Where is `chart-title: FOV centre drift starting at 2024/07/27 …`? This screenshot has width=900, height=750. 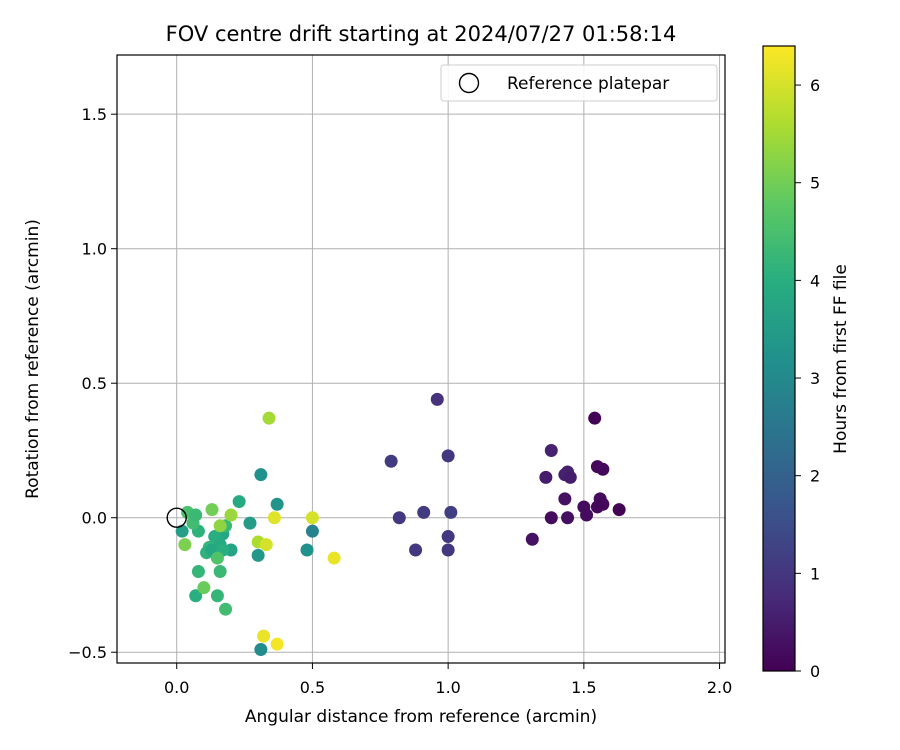
chart-title: FOV centre drift starting at 2024/07/27 … is located at coordinates (421, 34).